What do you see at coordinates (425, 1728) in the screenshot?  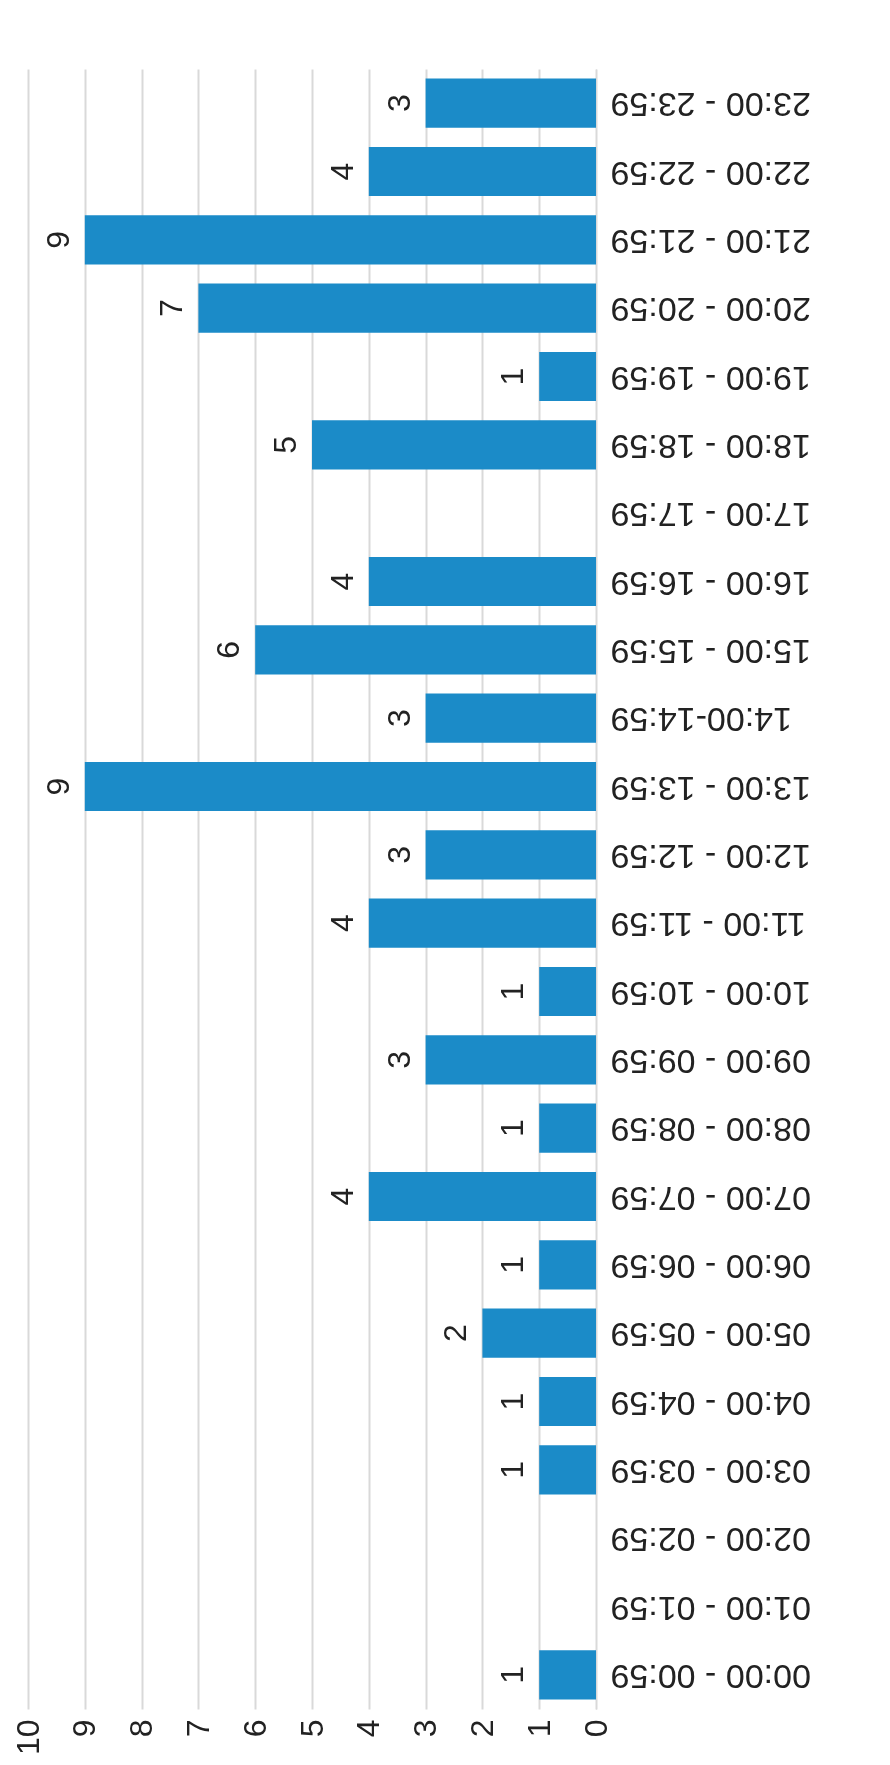 I see `x-tick-label: 3` at bounding box center [425, 1728].